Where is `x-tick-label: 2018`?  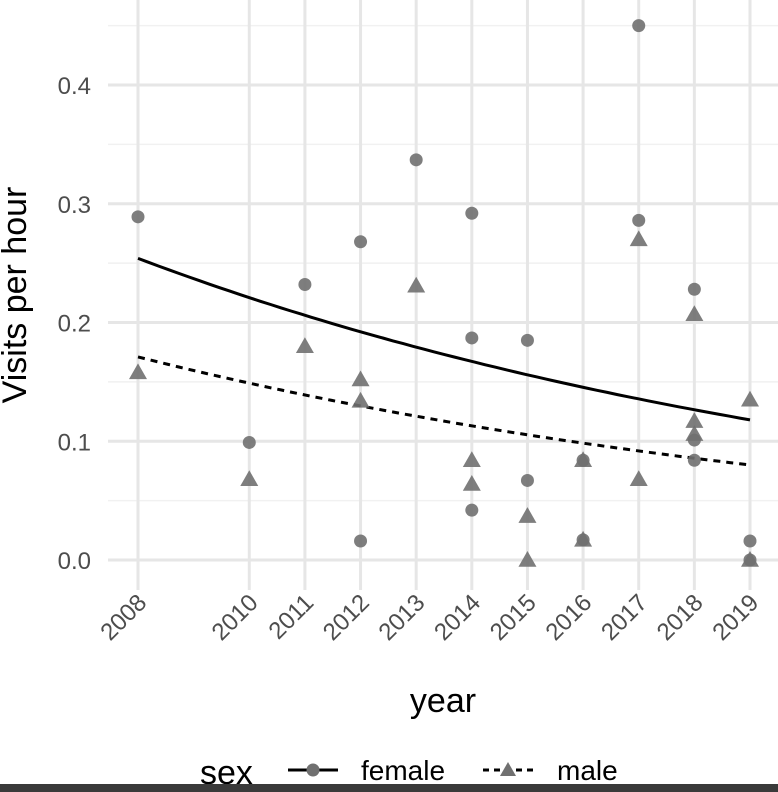
x-tick-label: 2018 is located at coordinates (680, 617).